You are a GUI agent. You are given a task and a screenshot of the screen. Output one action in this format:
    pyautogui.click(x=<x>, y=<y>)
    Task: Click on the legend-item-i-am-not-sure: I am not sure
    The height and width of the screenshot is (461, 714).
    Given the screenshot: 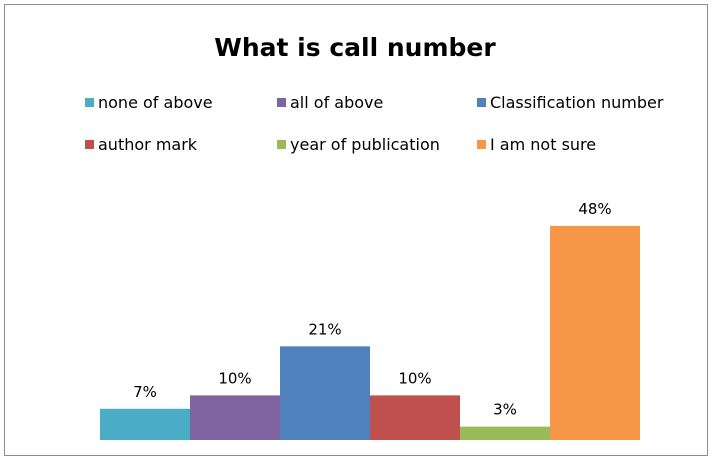 What is the action you would take?
    pyautogui.click(x=536, y=144)
    